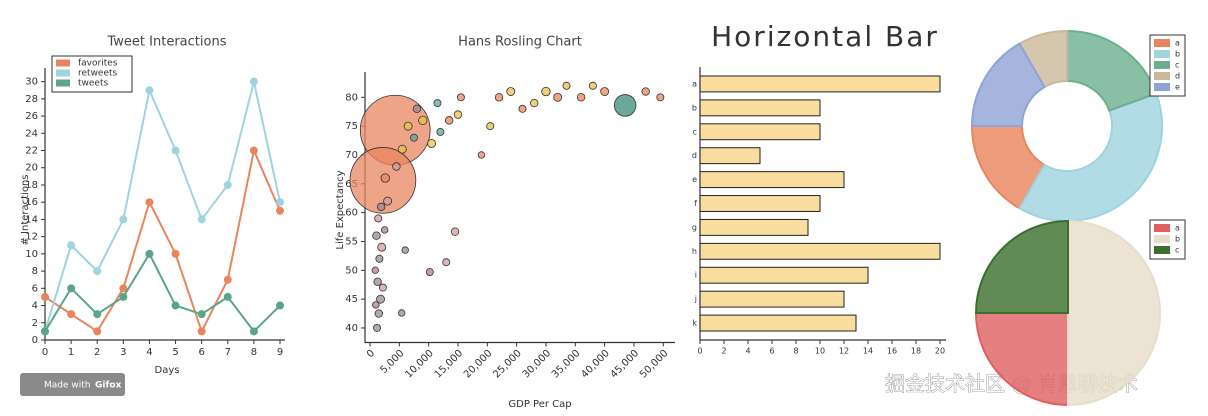  I want to click on y-tick-label: 18, so click(31, 185).